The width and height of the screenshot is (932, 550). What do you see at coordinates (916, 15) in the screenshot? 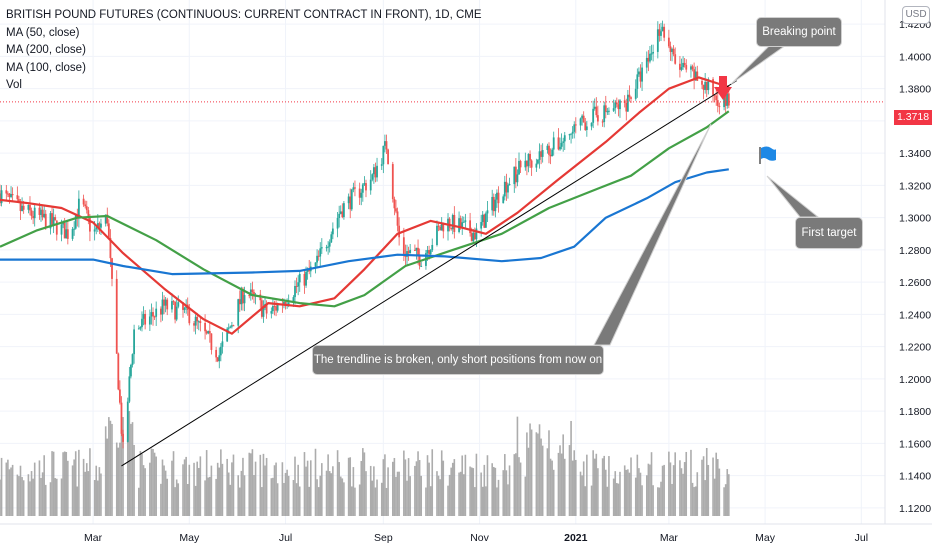
I see `currency-badge: USD` at bounding box center [916, 15].